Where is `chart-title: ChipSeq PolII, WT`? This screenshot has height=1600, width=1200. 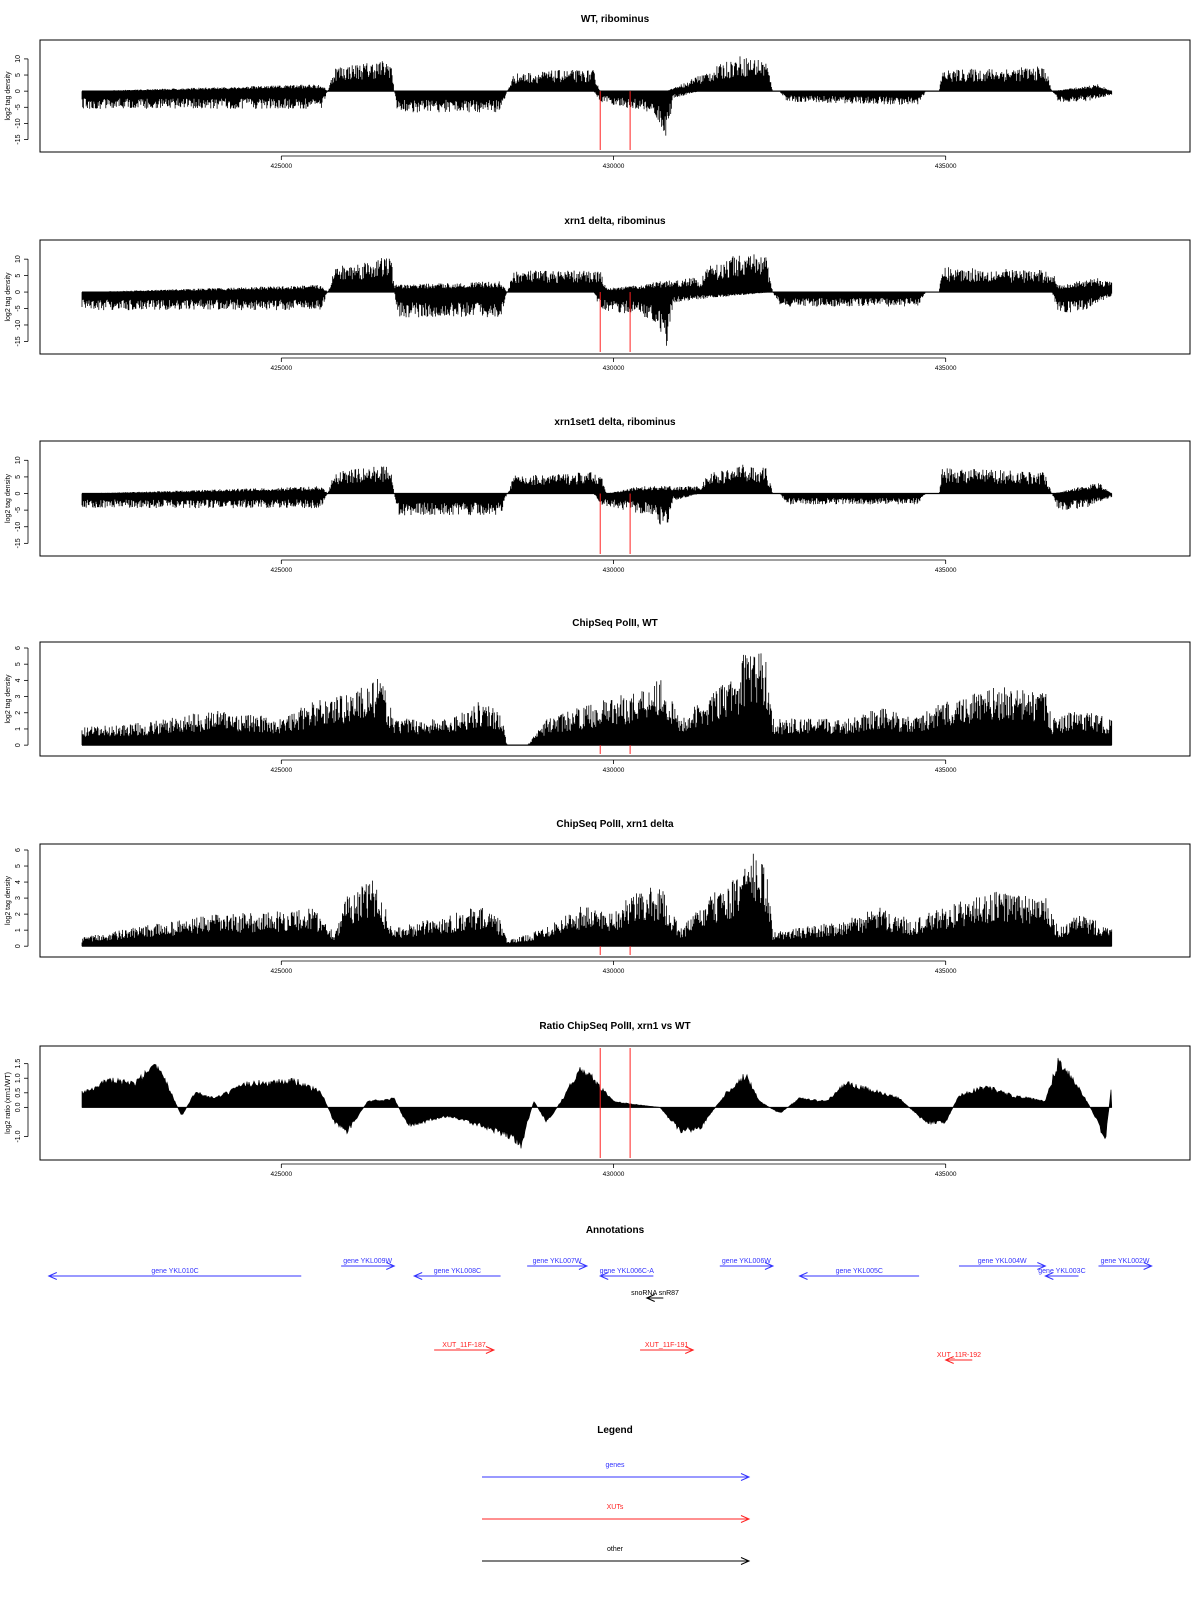 chart-title: ChipSeq PolII, WT is located at coordinates (615, 623).